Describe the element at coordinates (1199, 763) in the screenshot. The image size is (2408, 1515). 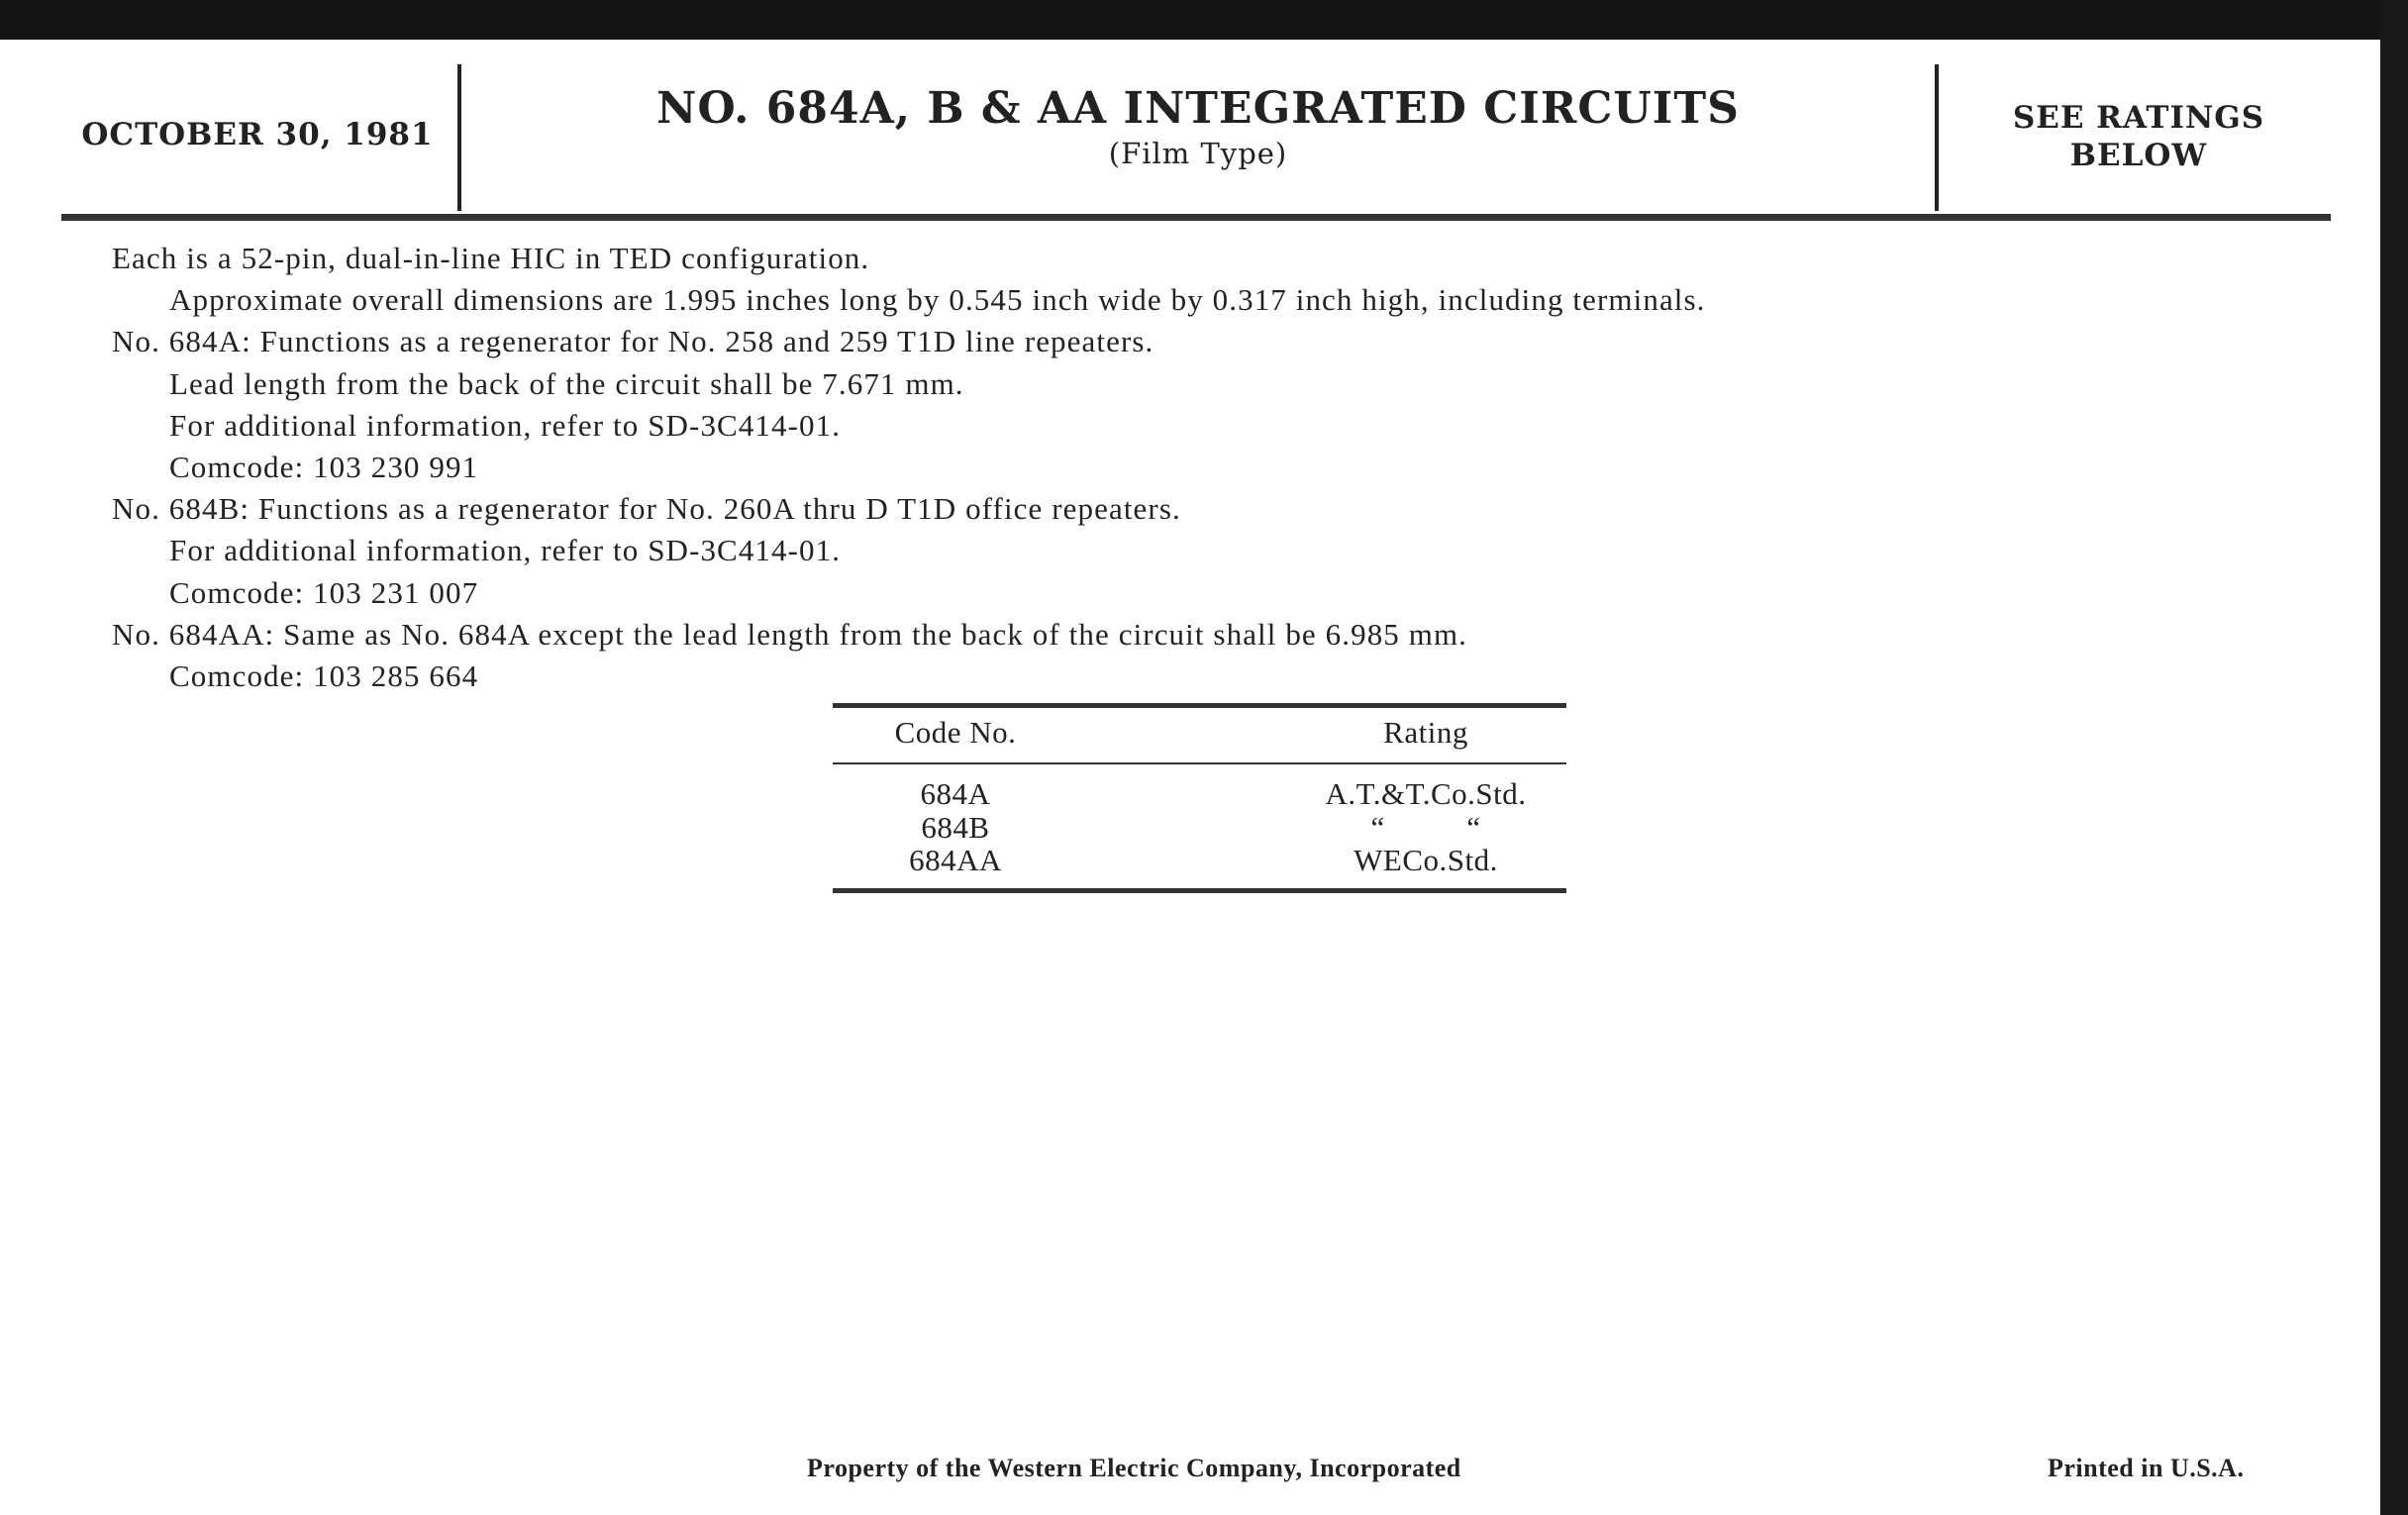
I see `table-header-rule` at that location.